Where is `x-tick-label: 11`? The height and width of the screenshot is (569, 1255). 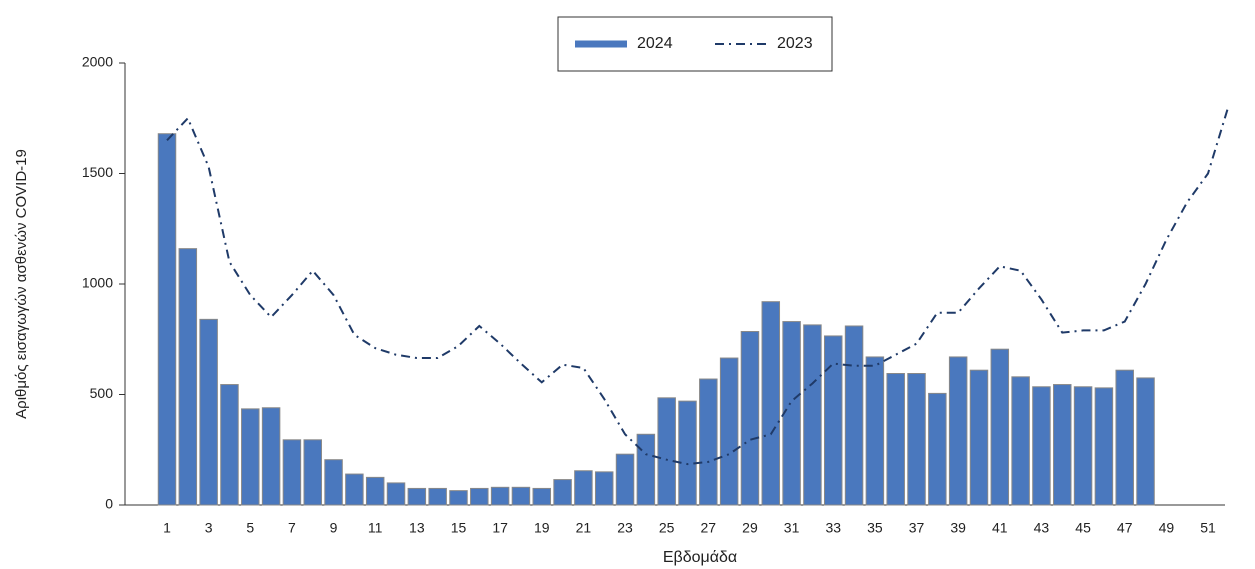
x-tick-label: 11 is located at coordinates (375, 528).